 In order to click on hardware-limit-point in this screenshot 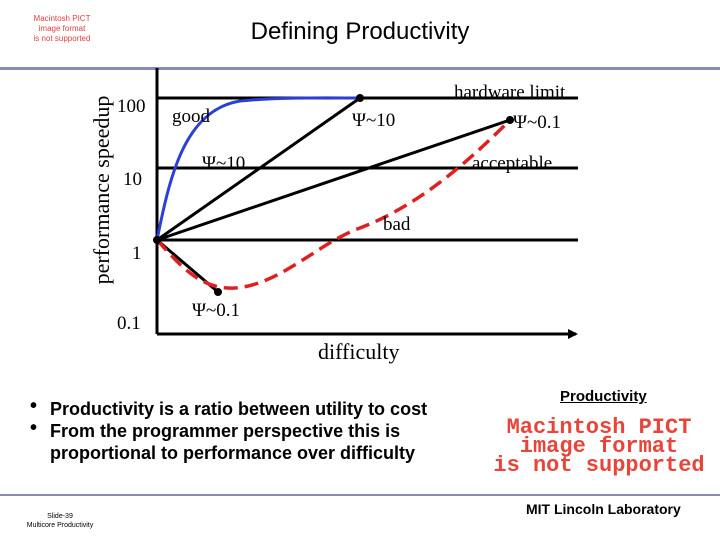, I will do `click(510, 120)`.